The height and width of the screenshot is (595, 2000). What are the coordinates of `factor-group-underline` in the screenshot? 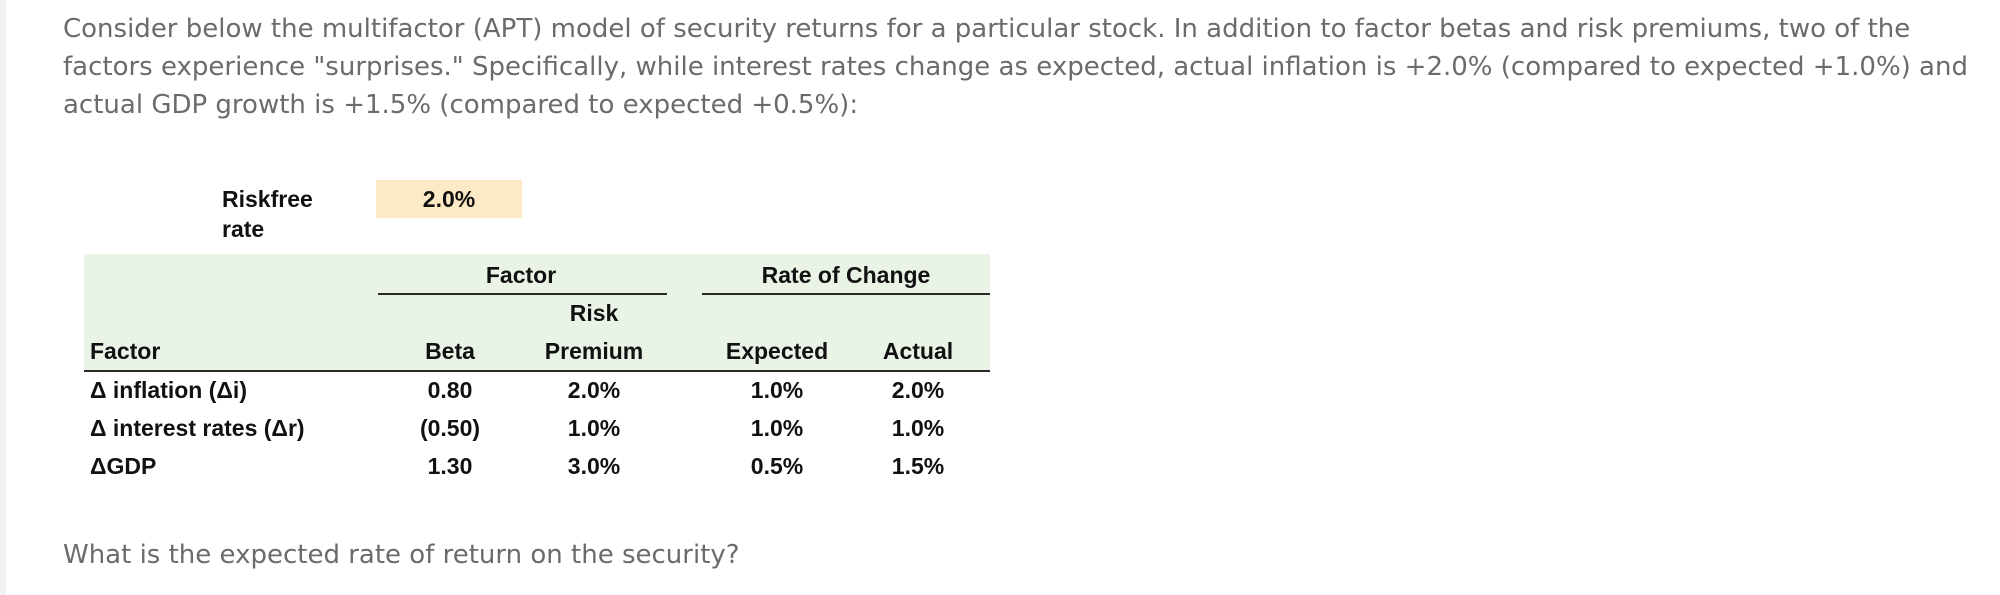 It's located at (522, 294).